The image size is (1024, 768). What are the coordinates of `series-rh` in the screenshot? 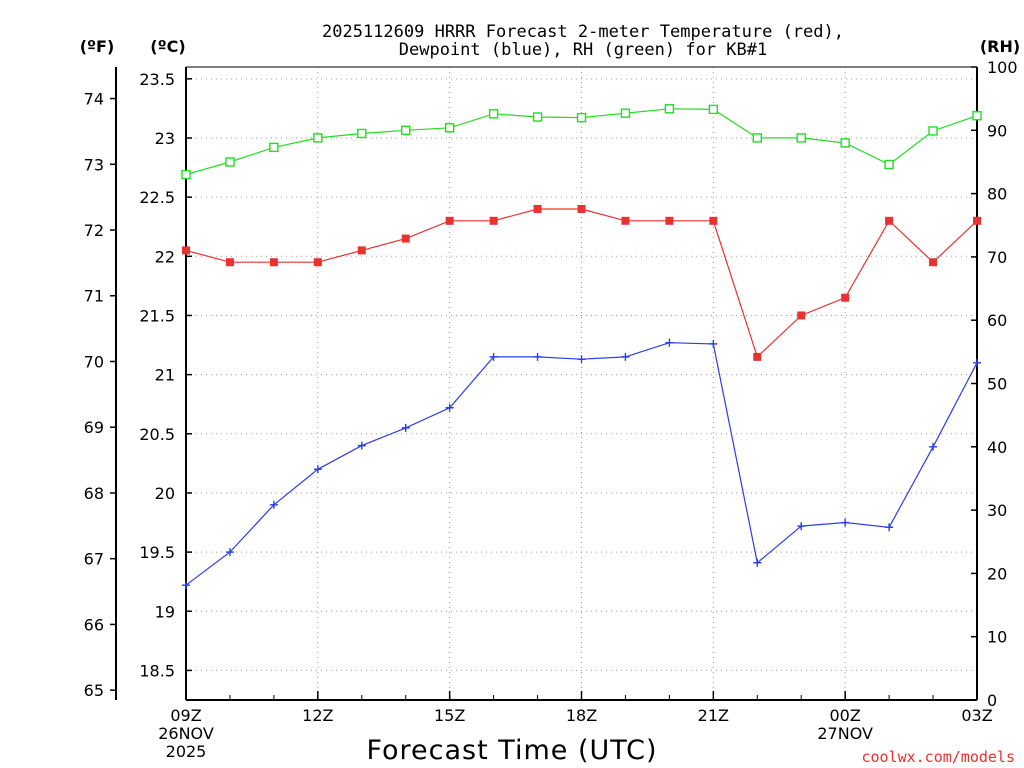 It's located at (581, 142).